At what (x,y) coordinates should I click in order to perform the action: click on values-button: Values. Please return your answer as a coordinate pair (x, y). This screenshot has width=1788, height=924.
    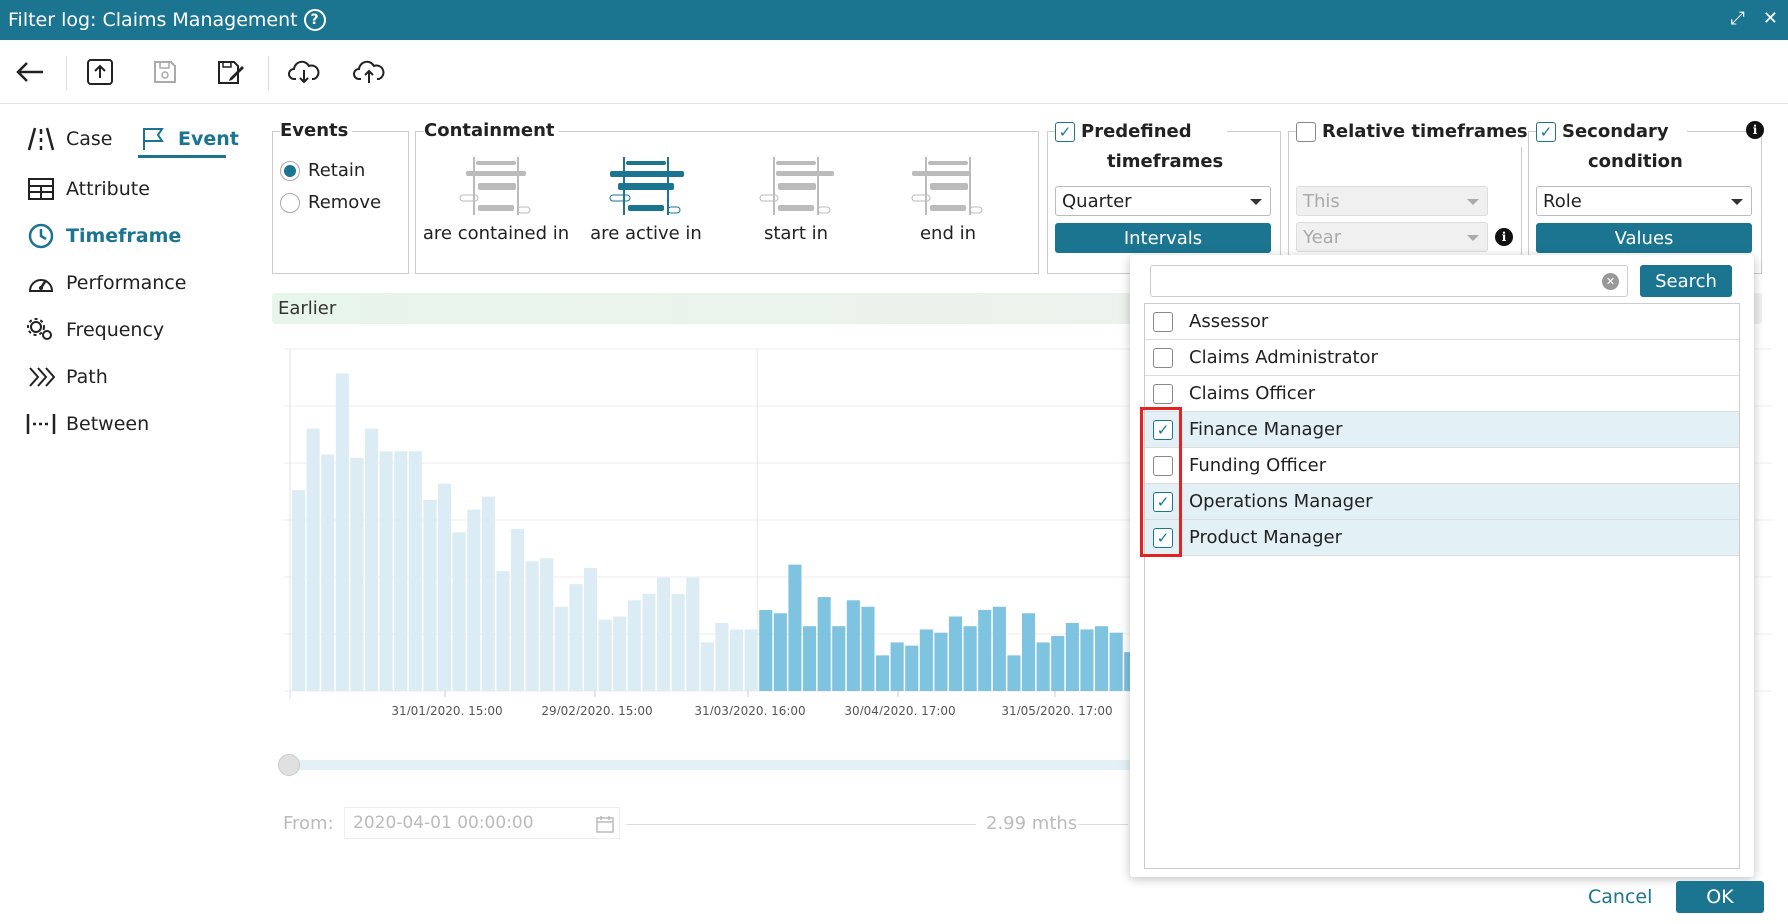
    Looking at the image, I should click on (1644, 238).